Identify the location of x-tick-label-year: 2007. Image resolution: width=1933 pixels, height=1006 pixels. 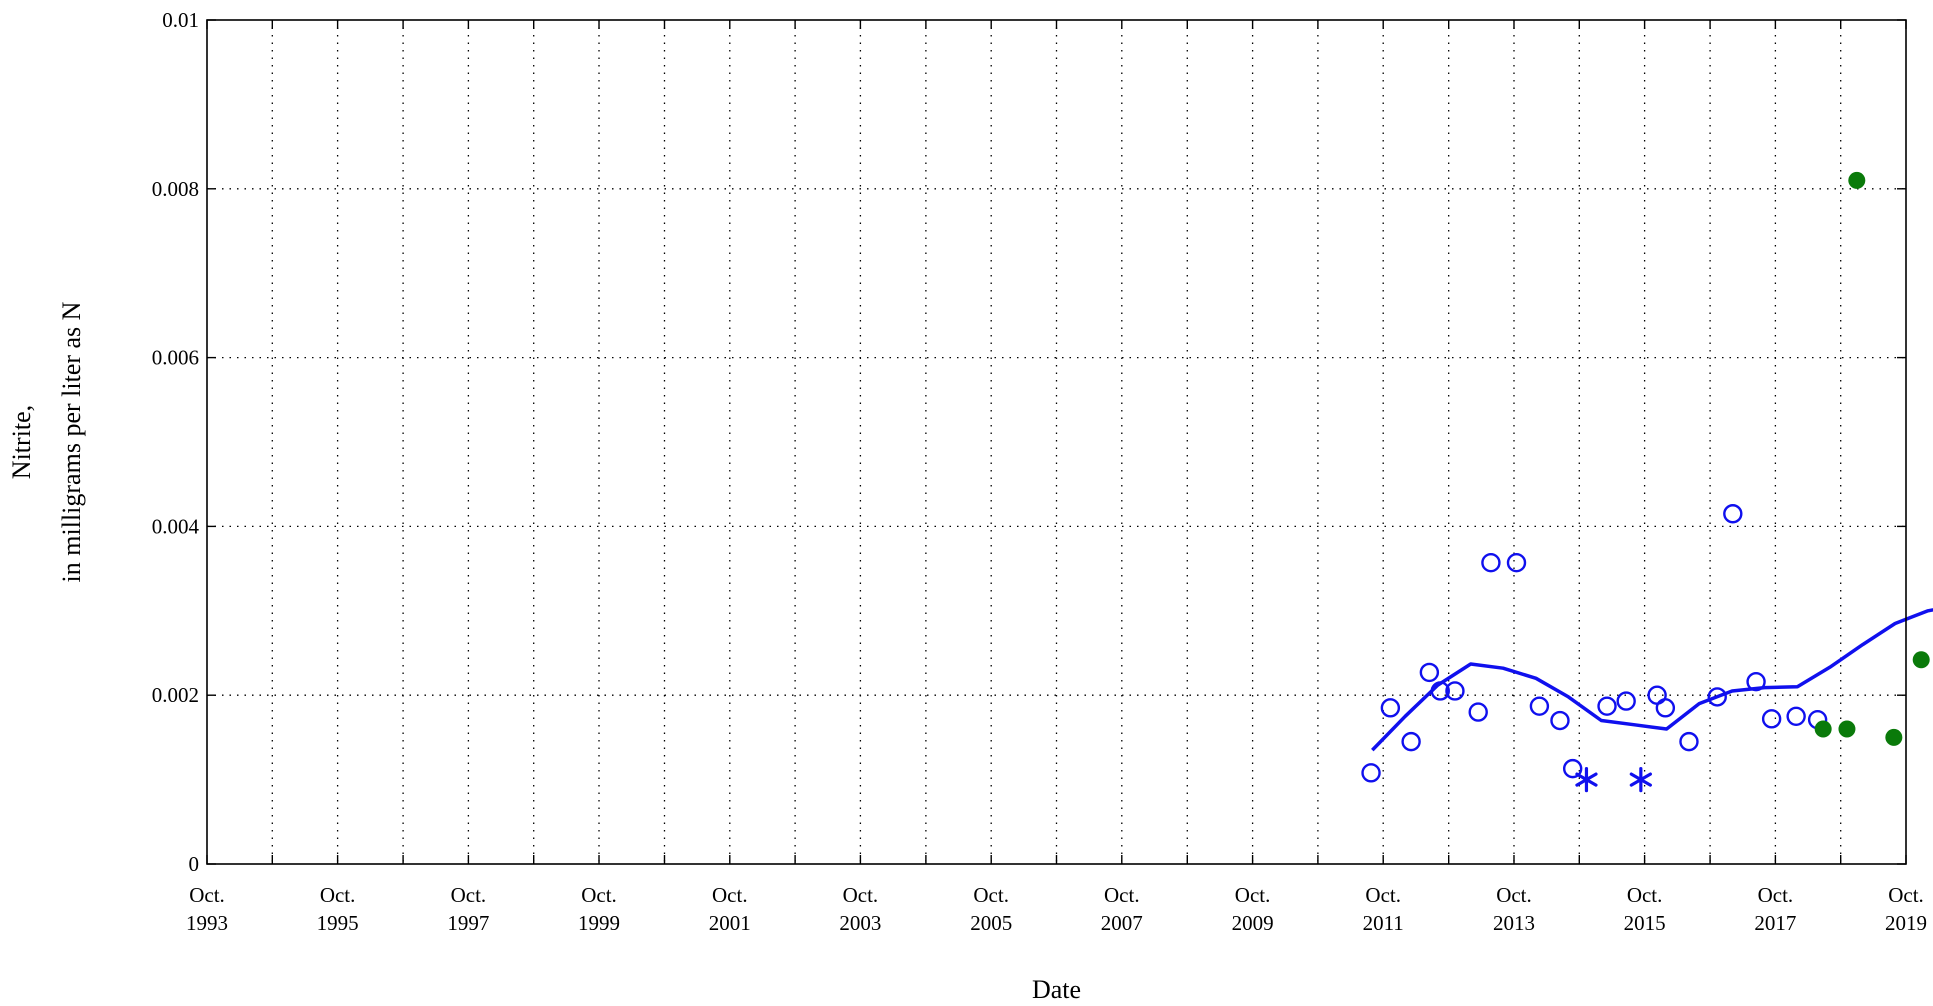
(1122, 923).